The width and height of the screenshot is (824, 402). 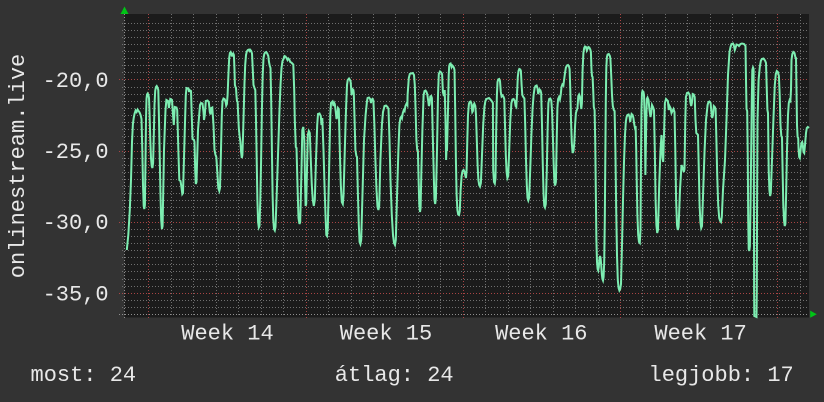 What do you see at coordinates (227, 334) in the screenshot?
I see `svg-text: Week 14` at bounding box center [227, 334].